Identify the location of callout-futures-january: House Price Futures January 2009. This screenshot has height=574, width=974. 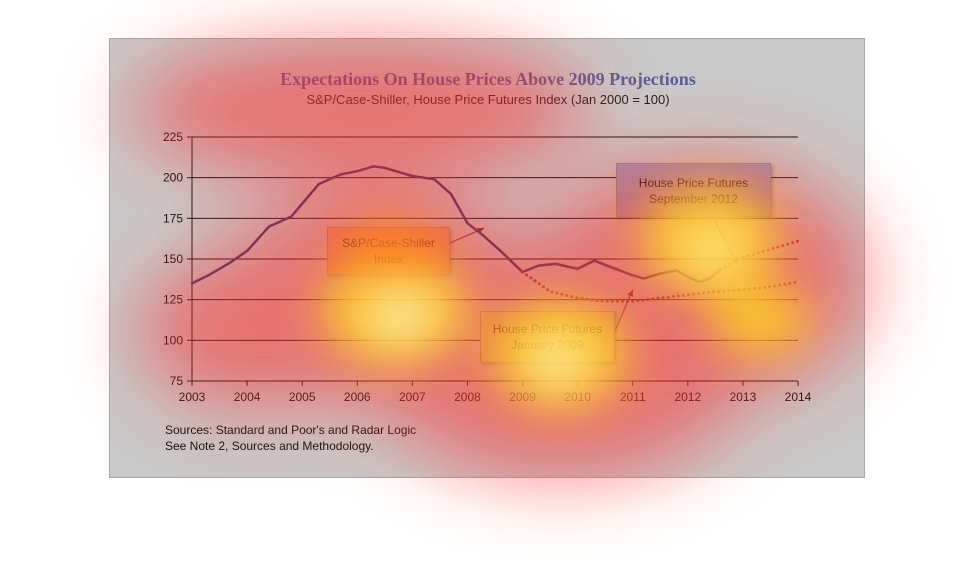
(547, 337).